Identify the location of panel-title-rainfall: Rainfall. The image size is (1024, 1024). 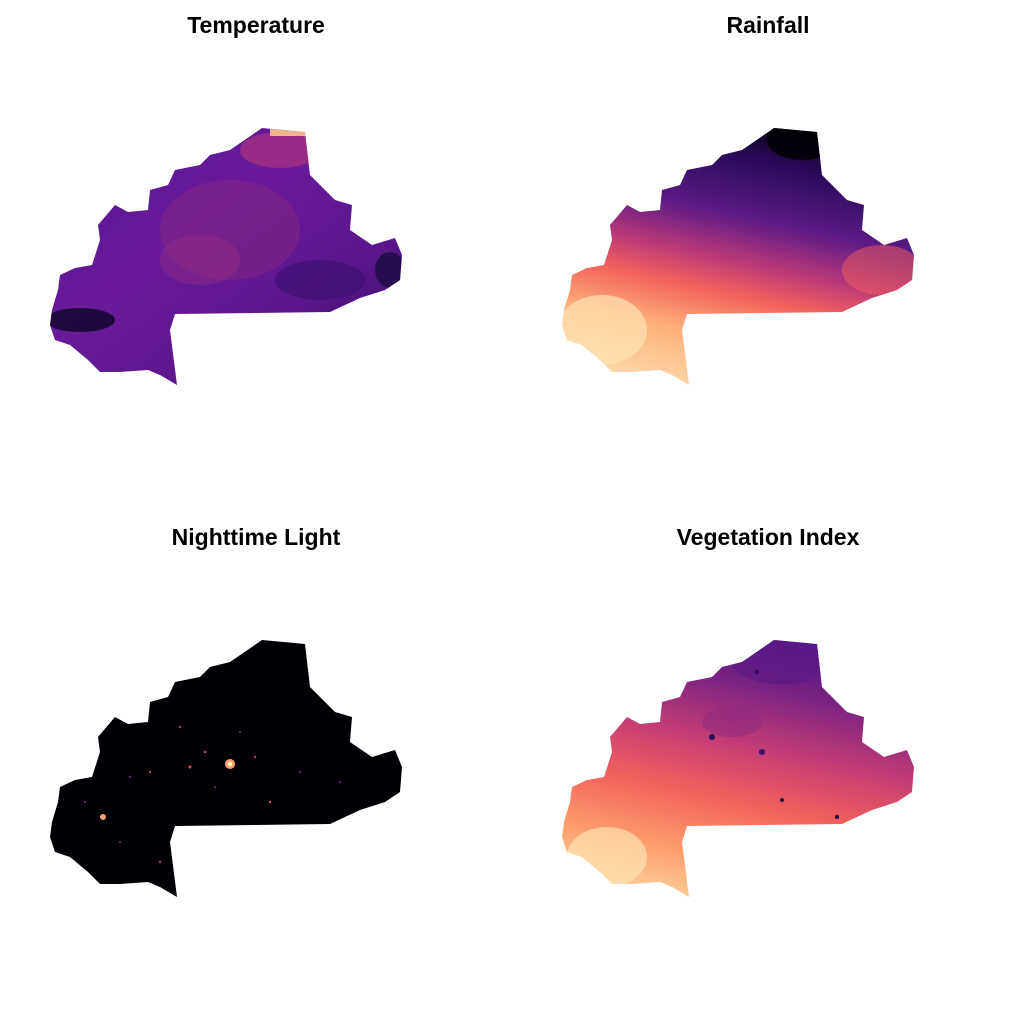
(768, 25).